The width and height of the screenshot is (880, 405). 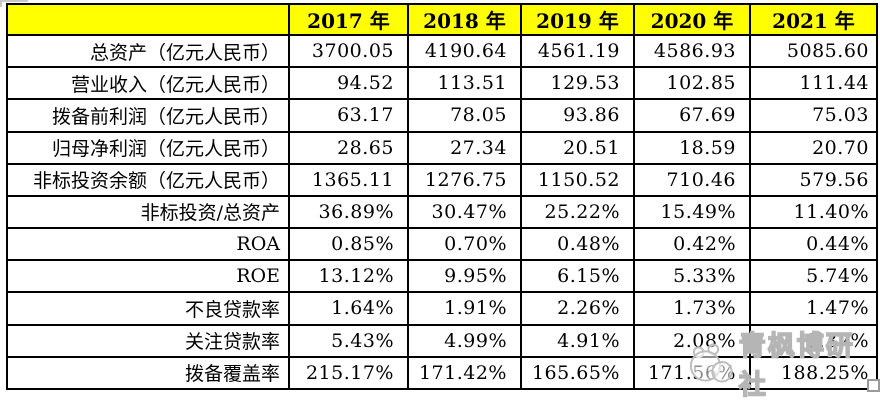 What do you see at coordinates (464, 51) in the screenshot?
I see `value-cell: 4190.64` at bounding box center [464, 51].